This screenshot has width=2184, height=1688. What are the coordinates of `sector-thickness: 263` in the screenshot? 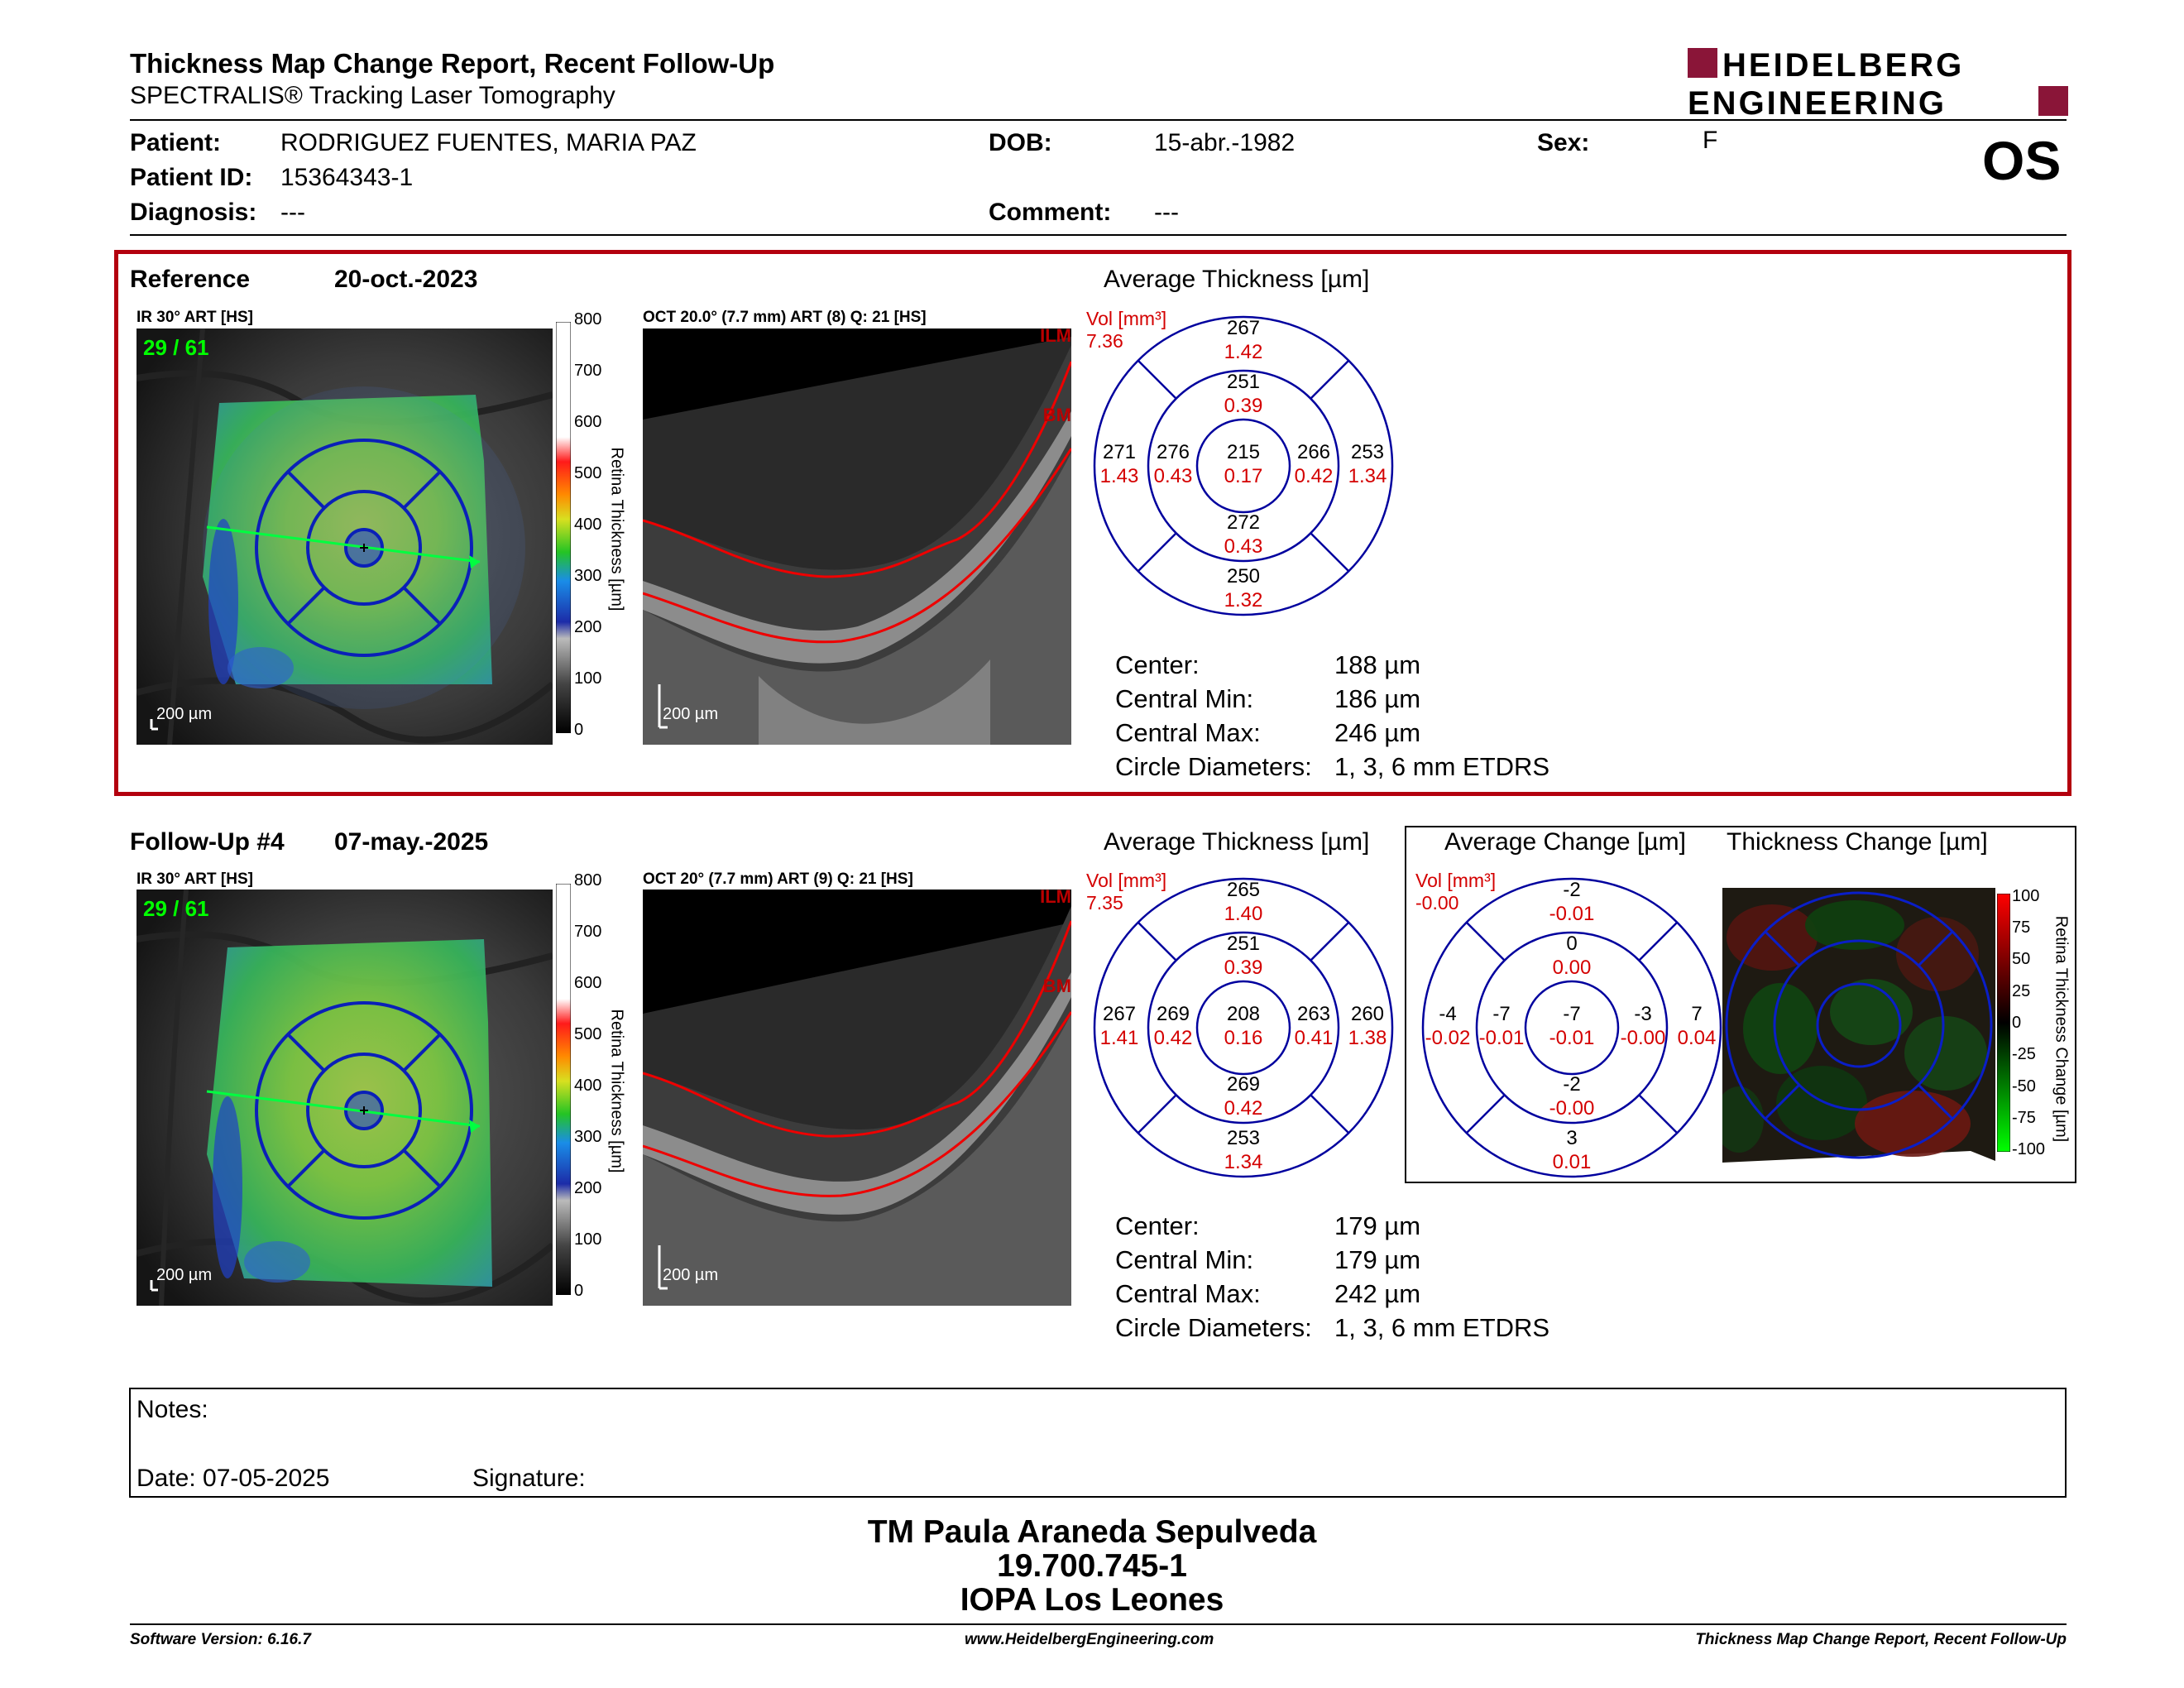 It's located at (1313, 1014).